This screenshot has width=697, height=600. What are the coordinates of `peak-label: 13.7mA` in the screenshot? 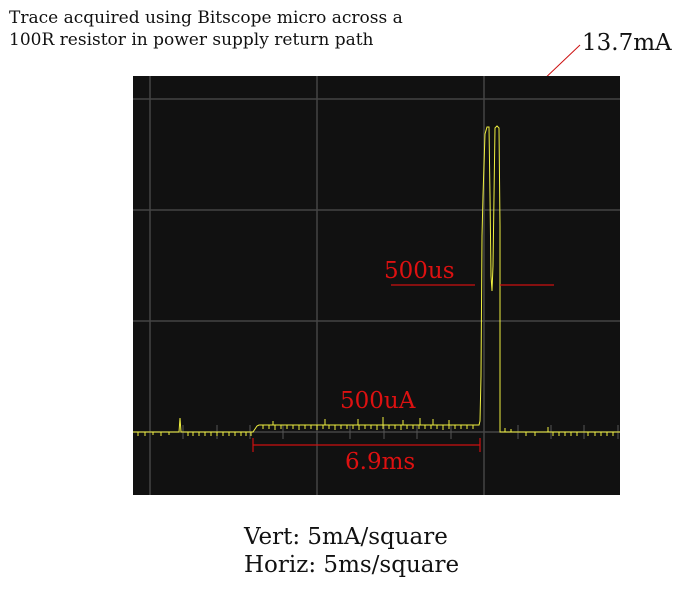 It's located at (627, 43).